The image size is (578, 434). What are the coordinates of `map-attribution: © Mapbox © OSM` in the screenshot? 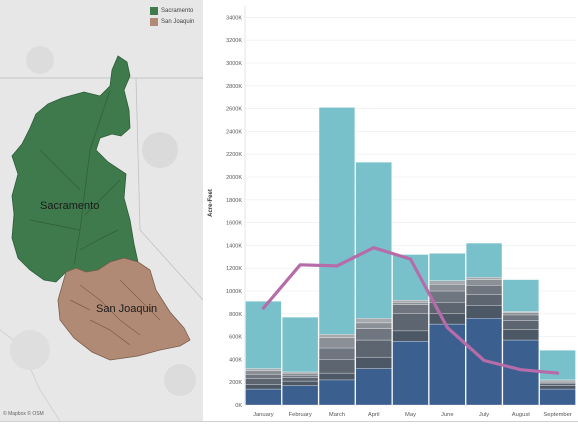 It's located at (23, 414).